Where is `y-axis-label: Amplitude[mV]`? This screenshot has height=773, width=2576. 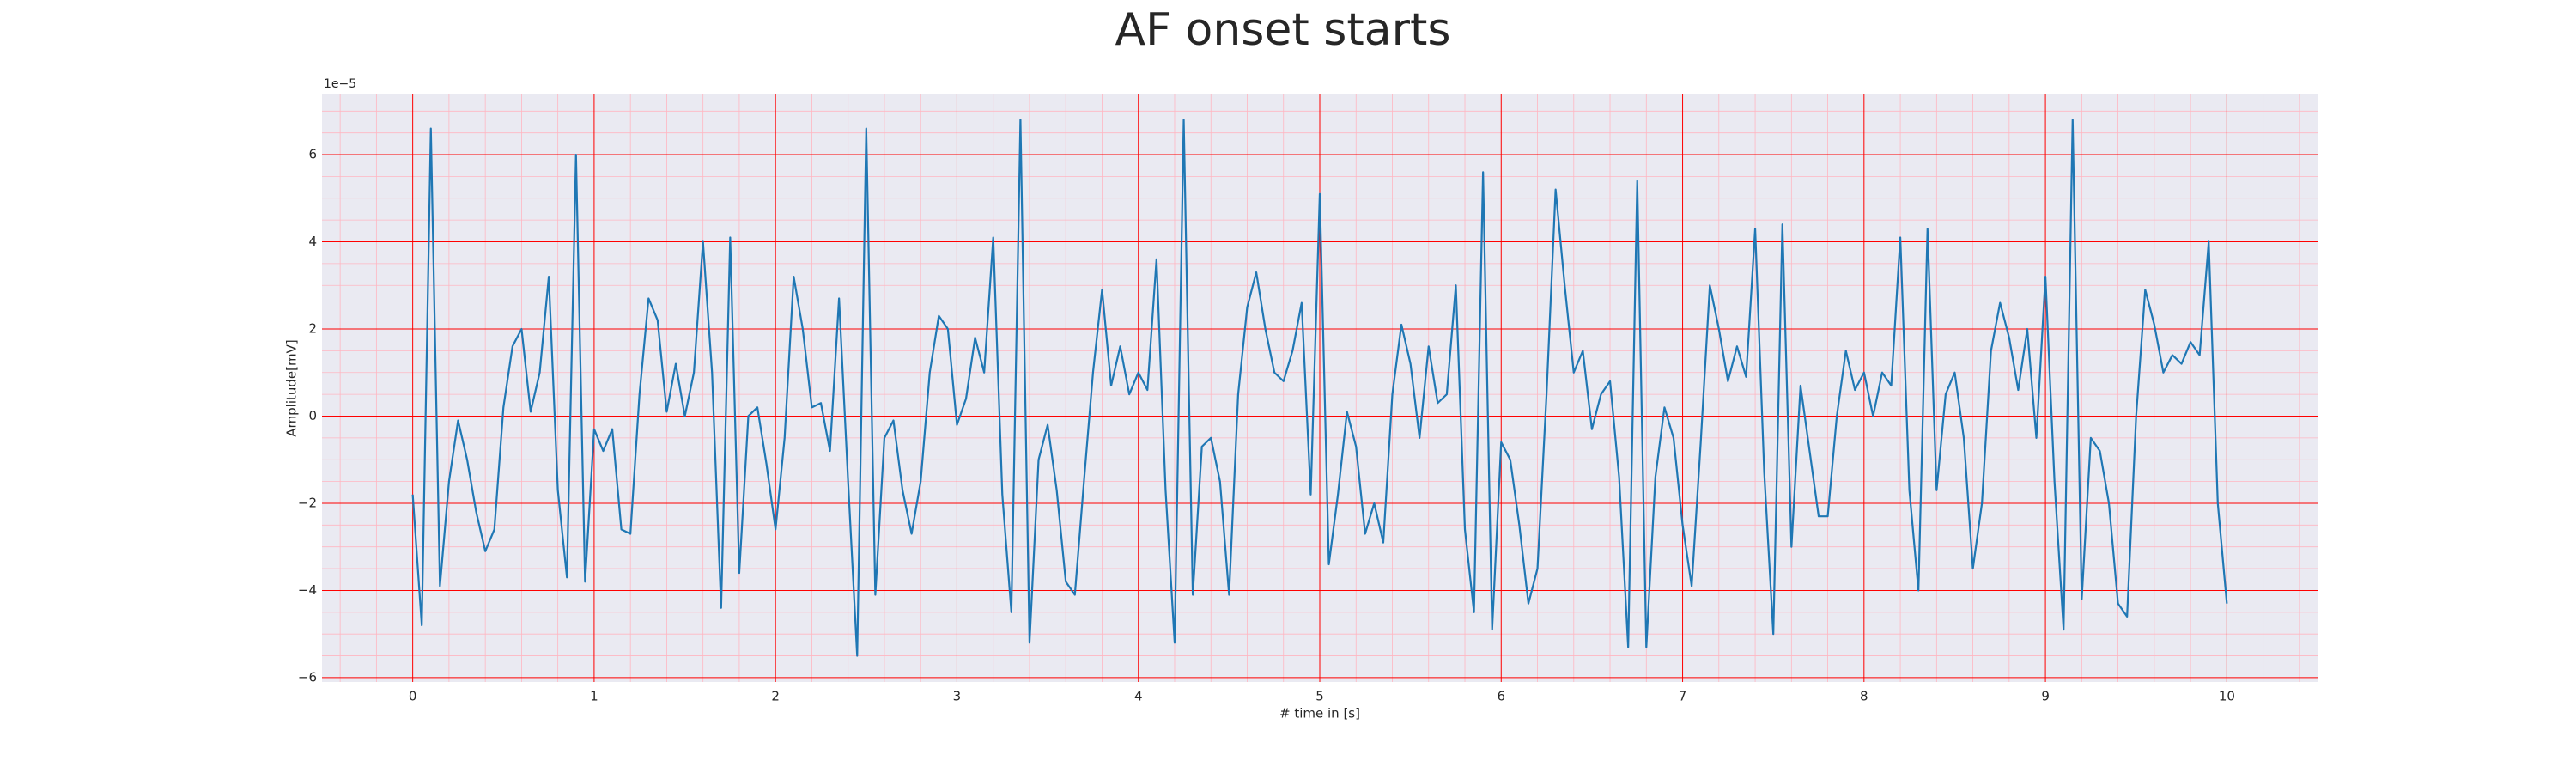 y-axis-label: Amplitude[mV] is located at coordinates (292, 387).